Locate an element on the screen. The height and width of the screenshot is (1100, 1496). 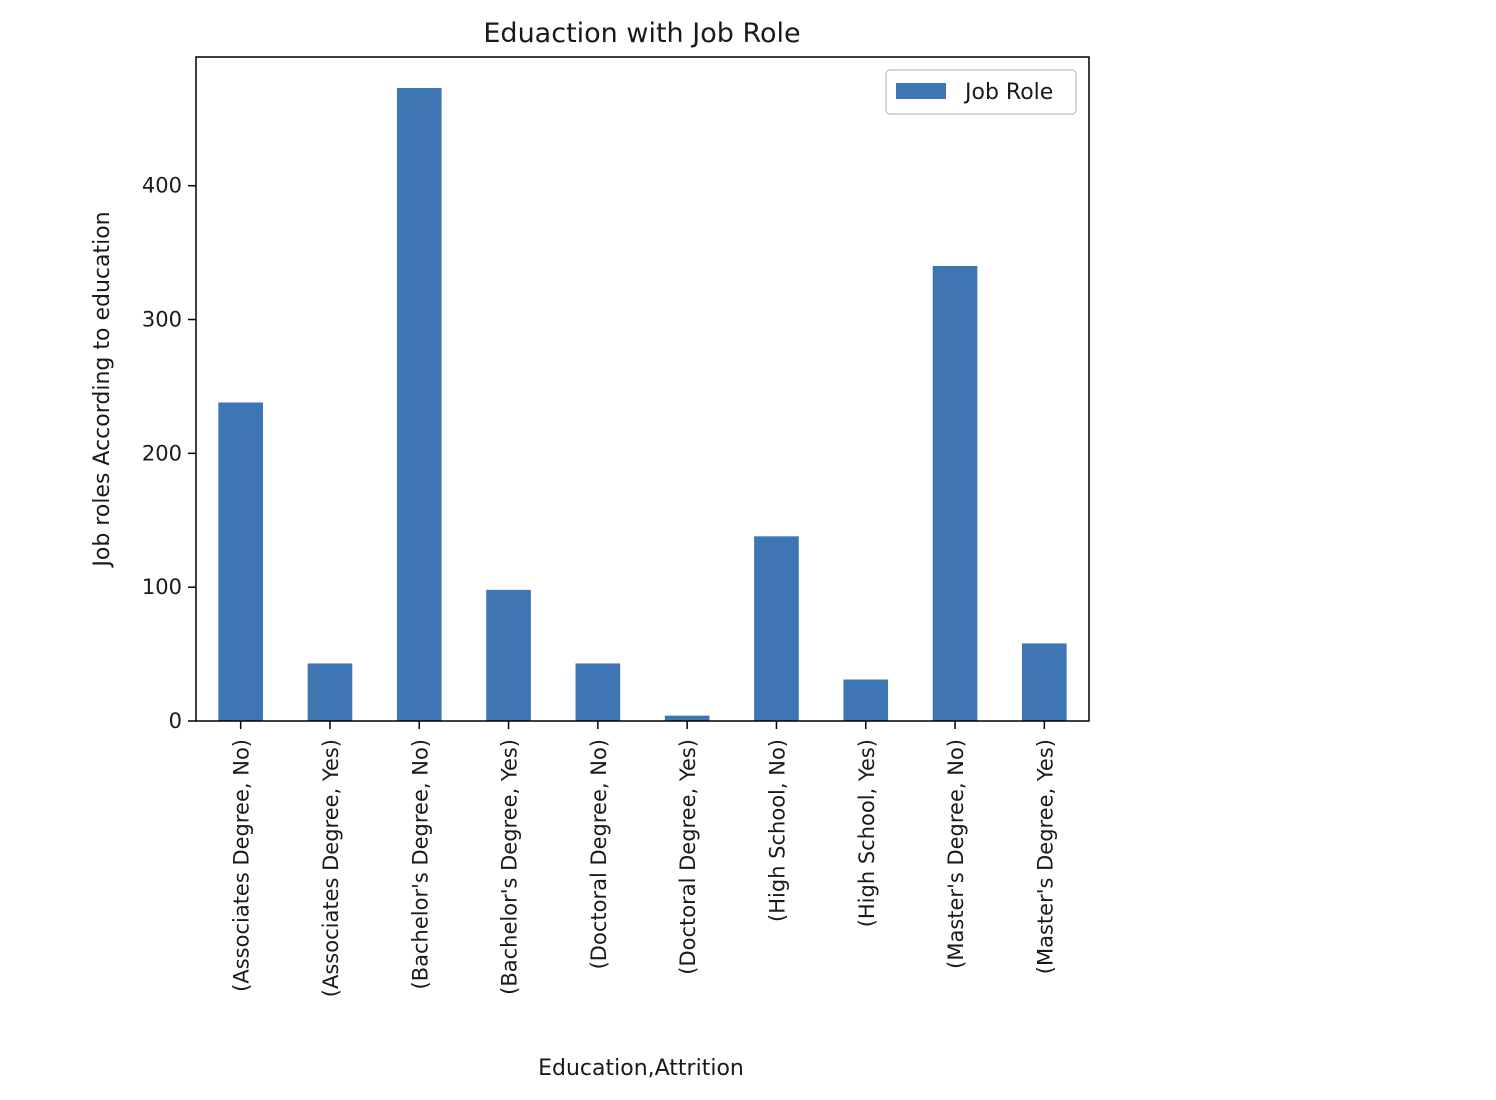
x-tick-label: (Doctoral Degree, No) is located at coordinates (599, 854).